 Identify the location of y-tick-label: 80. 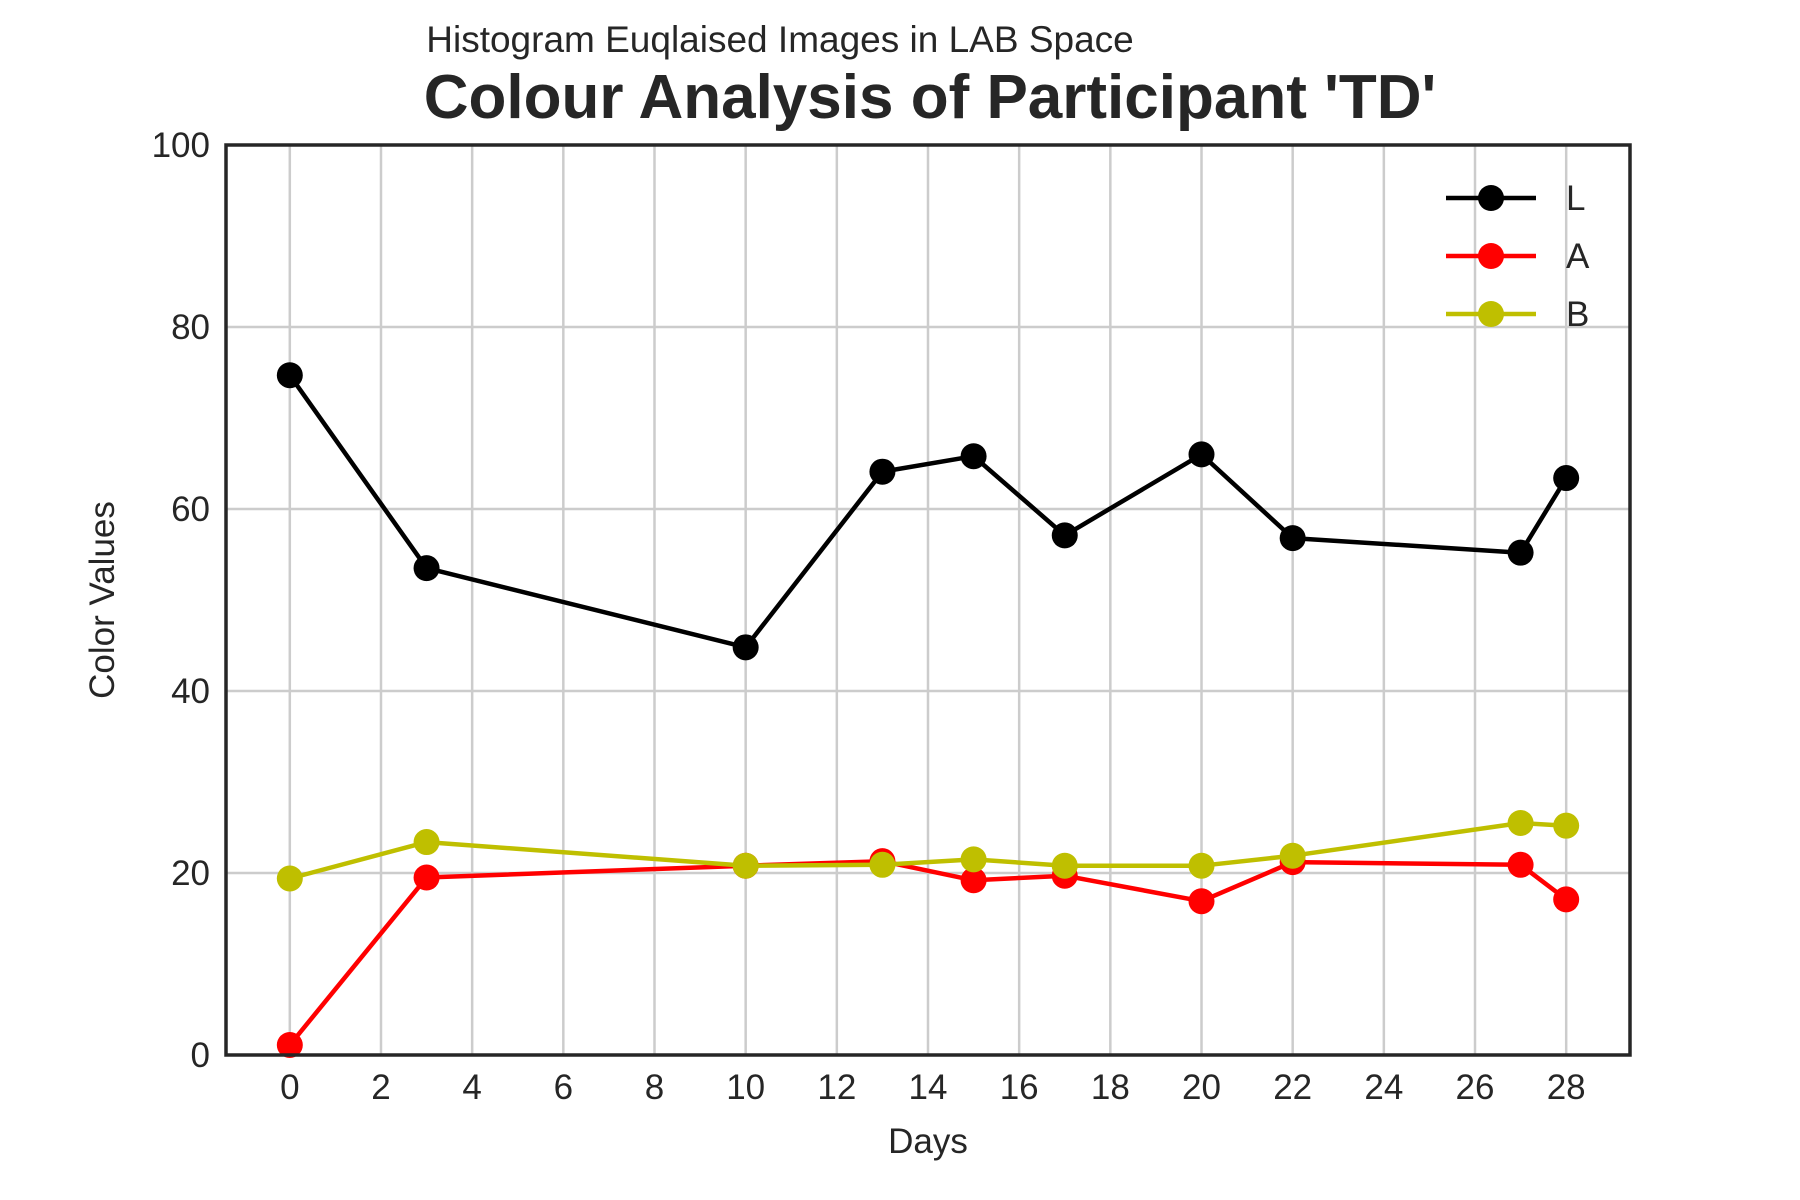
(190, 327).